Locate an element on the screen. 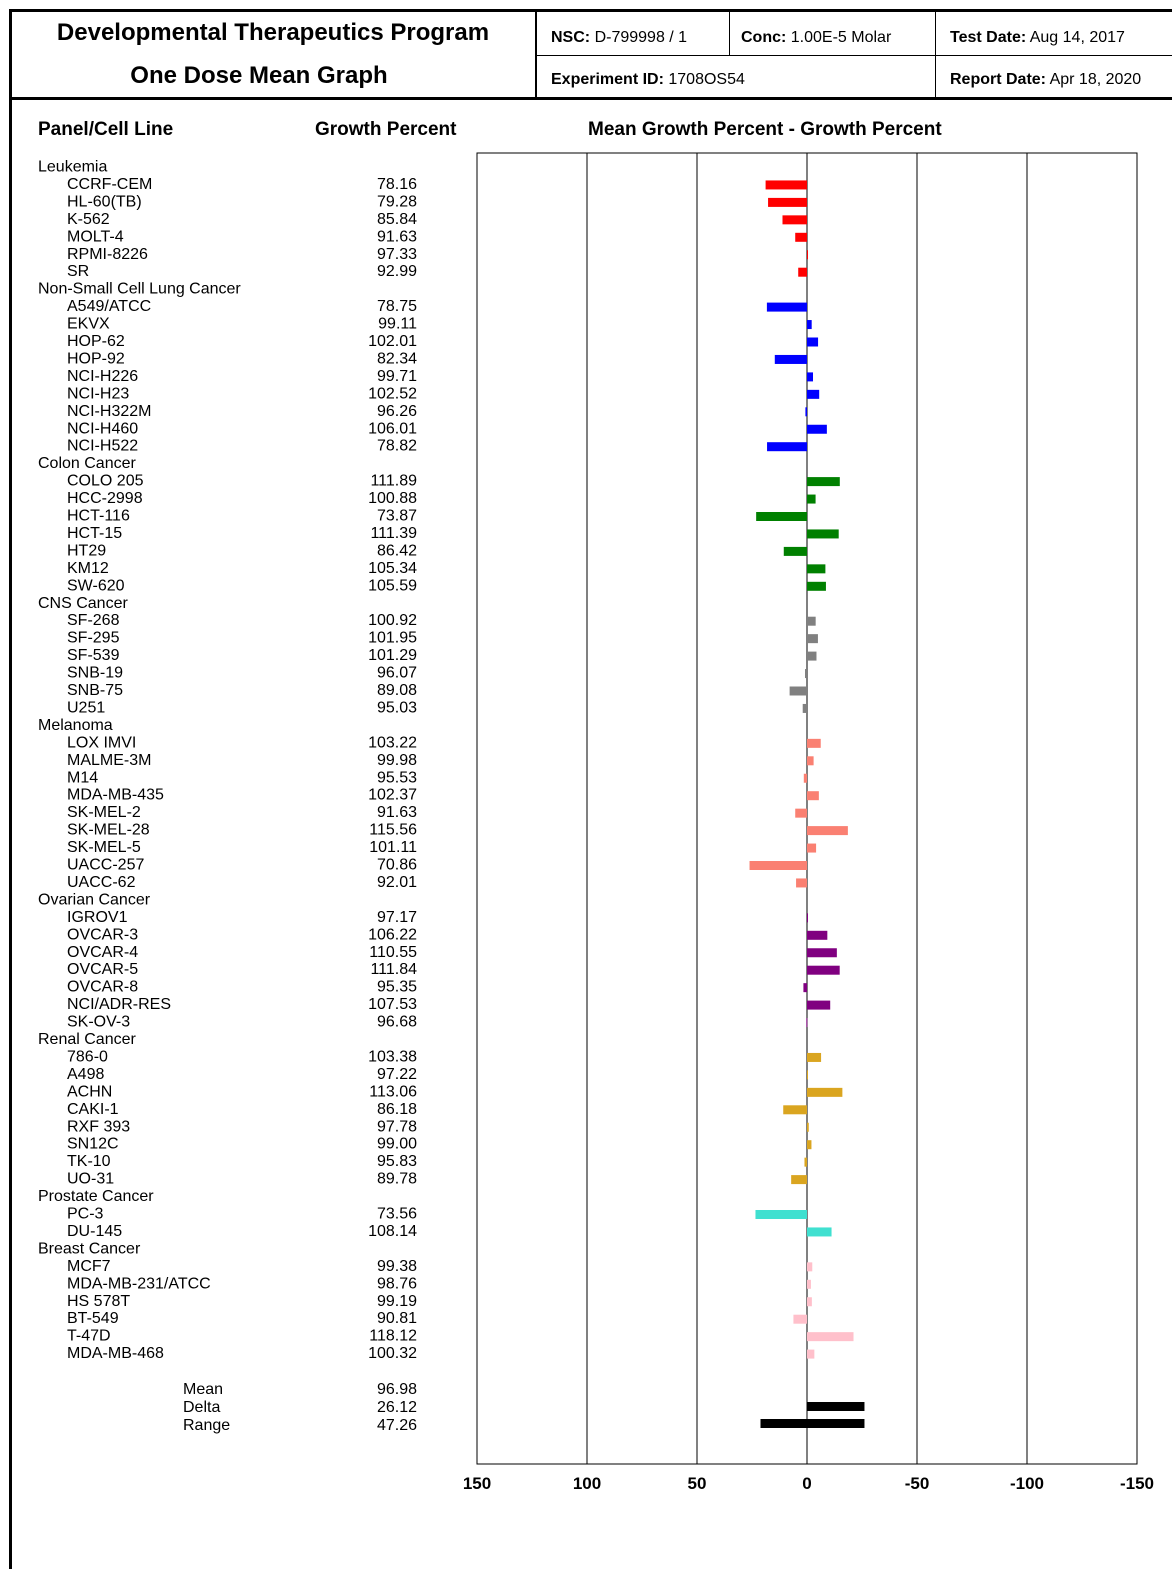 This screenshot has width=1172, height=1569. growth-percent-value: 89.78 is located at coordinates (397, 1179).